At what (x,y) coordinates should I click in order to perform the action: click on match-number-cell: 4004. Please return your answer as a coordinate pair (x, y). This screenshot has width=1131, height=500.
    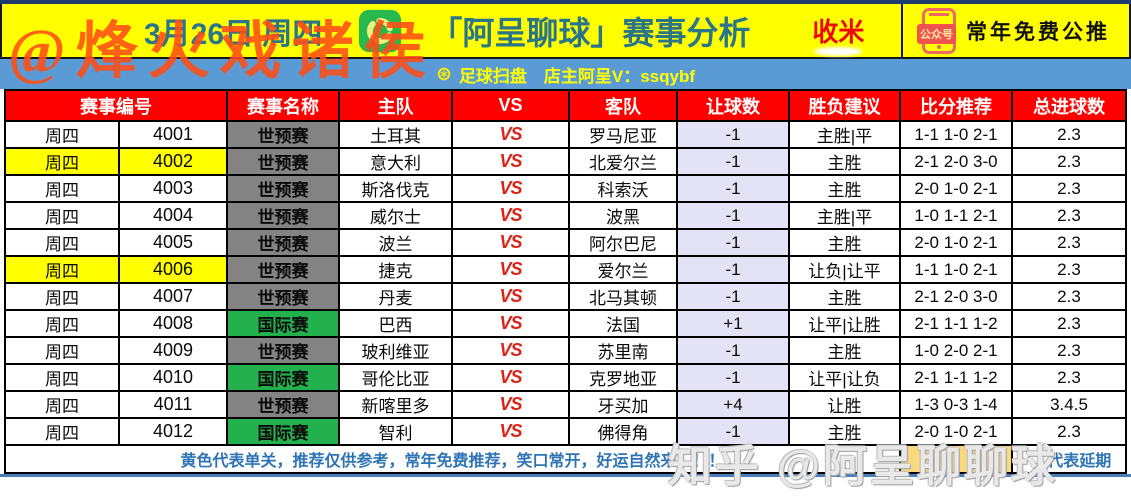
    Looking at the image, I should click on (173, 215).